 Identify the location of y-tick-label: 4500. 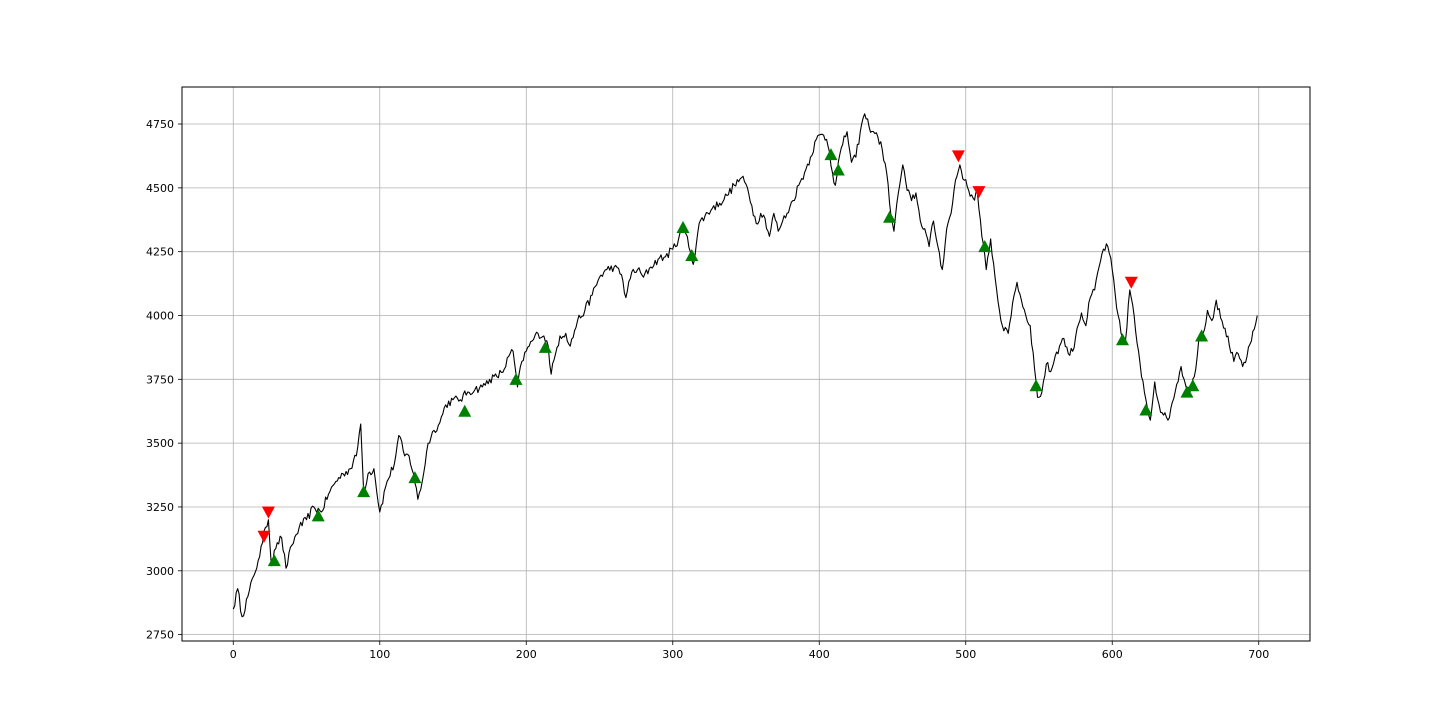
(160, 188).